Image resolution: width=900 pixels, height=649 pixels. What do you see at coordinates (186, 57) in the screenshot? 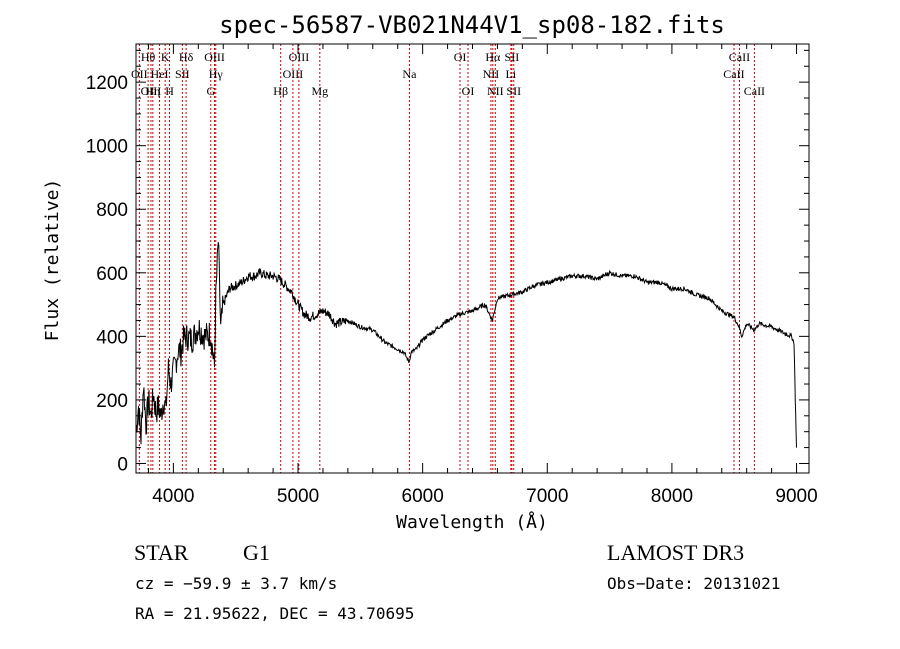
I see `spectral-line-label-8: Hδ` at bounding box center [186, 57].